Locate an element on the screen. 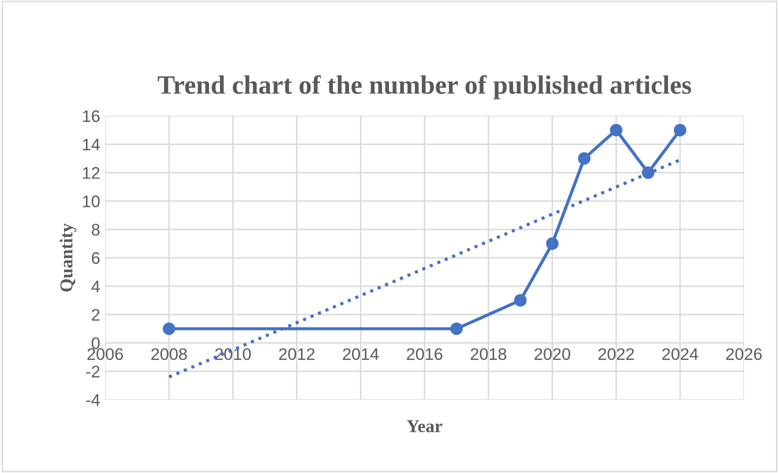 This screenshot has width=779, height=473. y-tick-label: 6 is located at coordinates (96, 258).